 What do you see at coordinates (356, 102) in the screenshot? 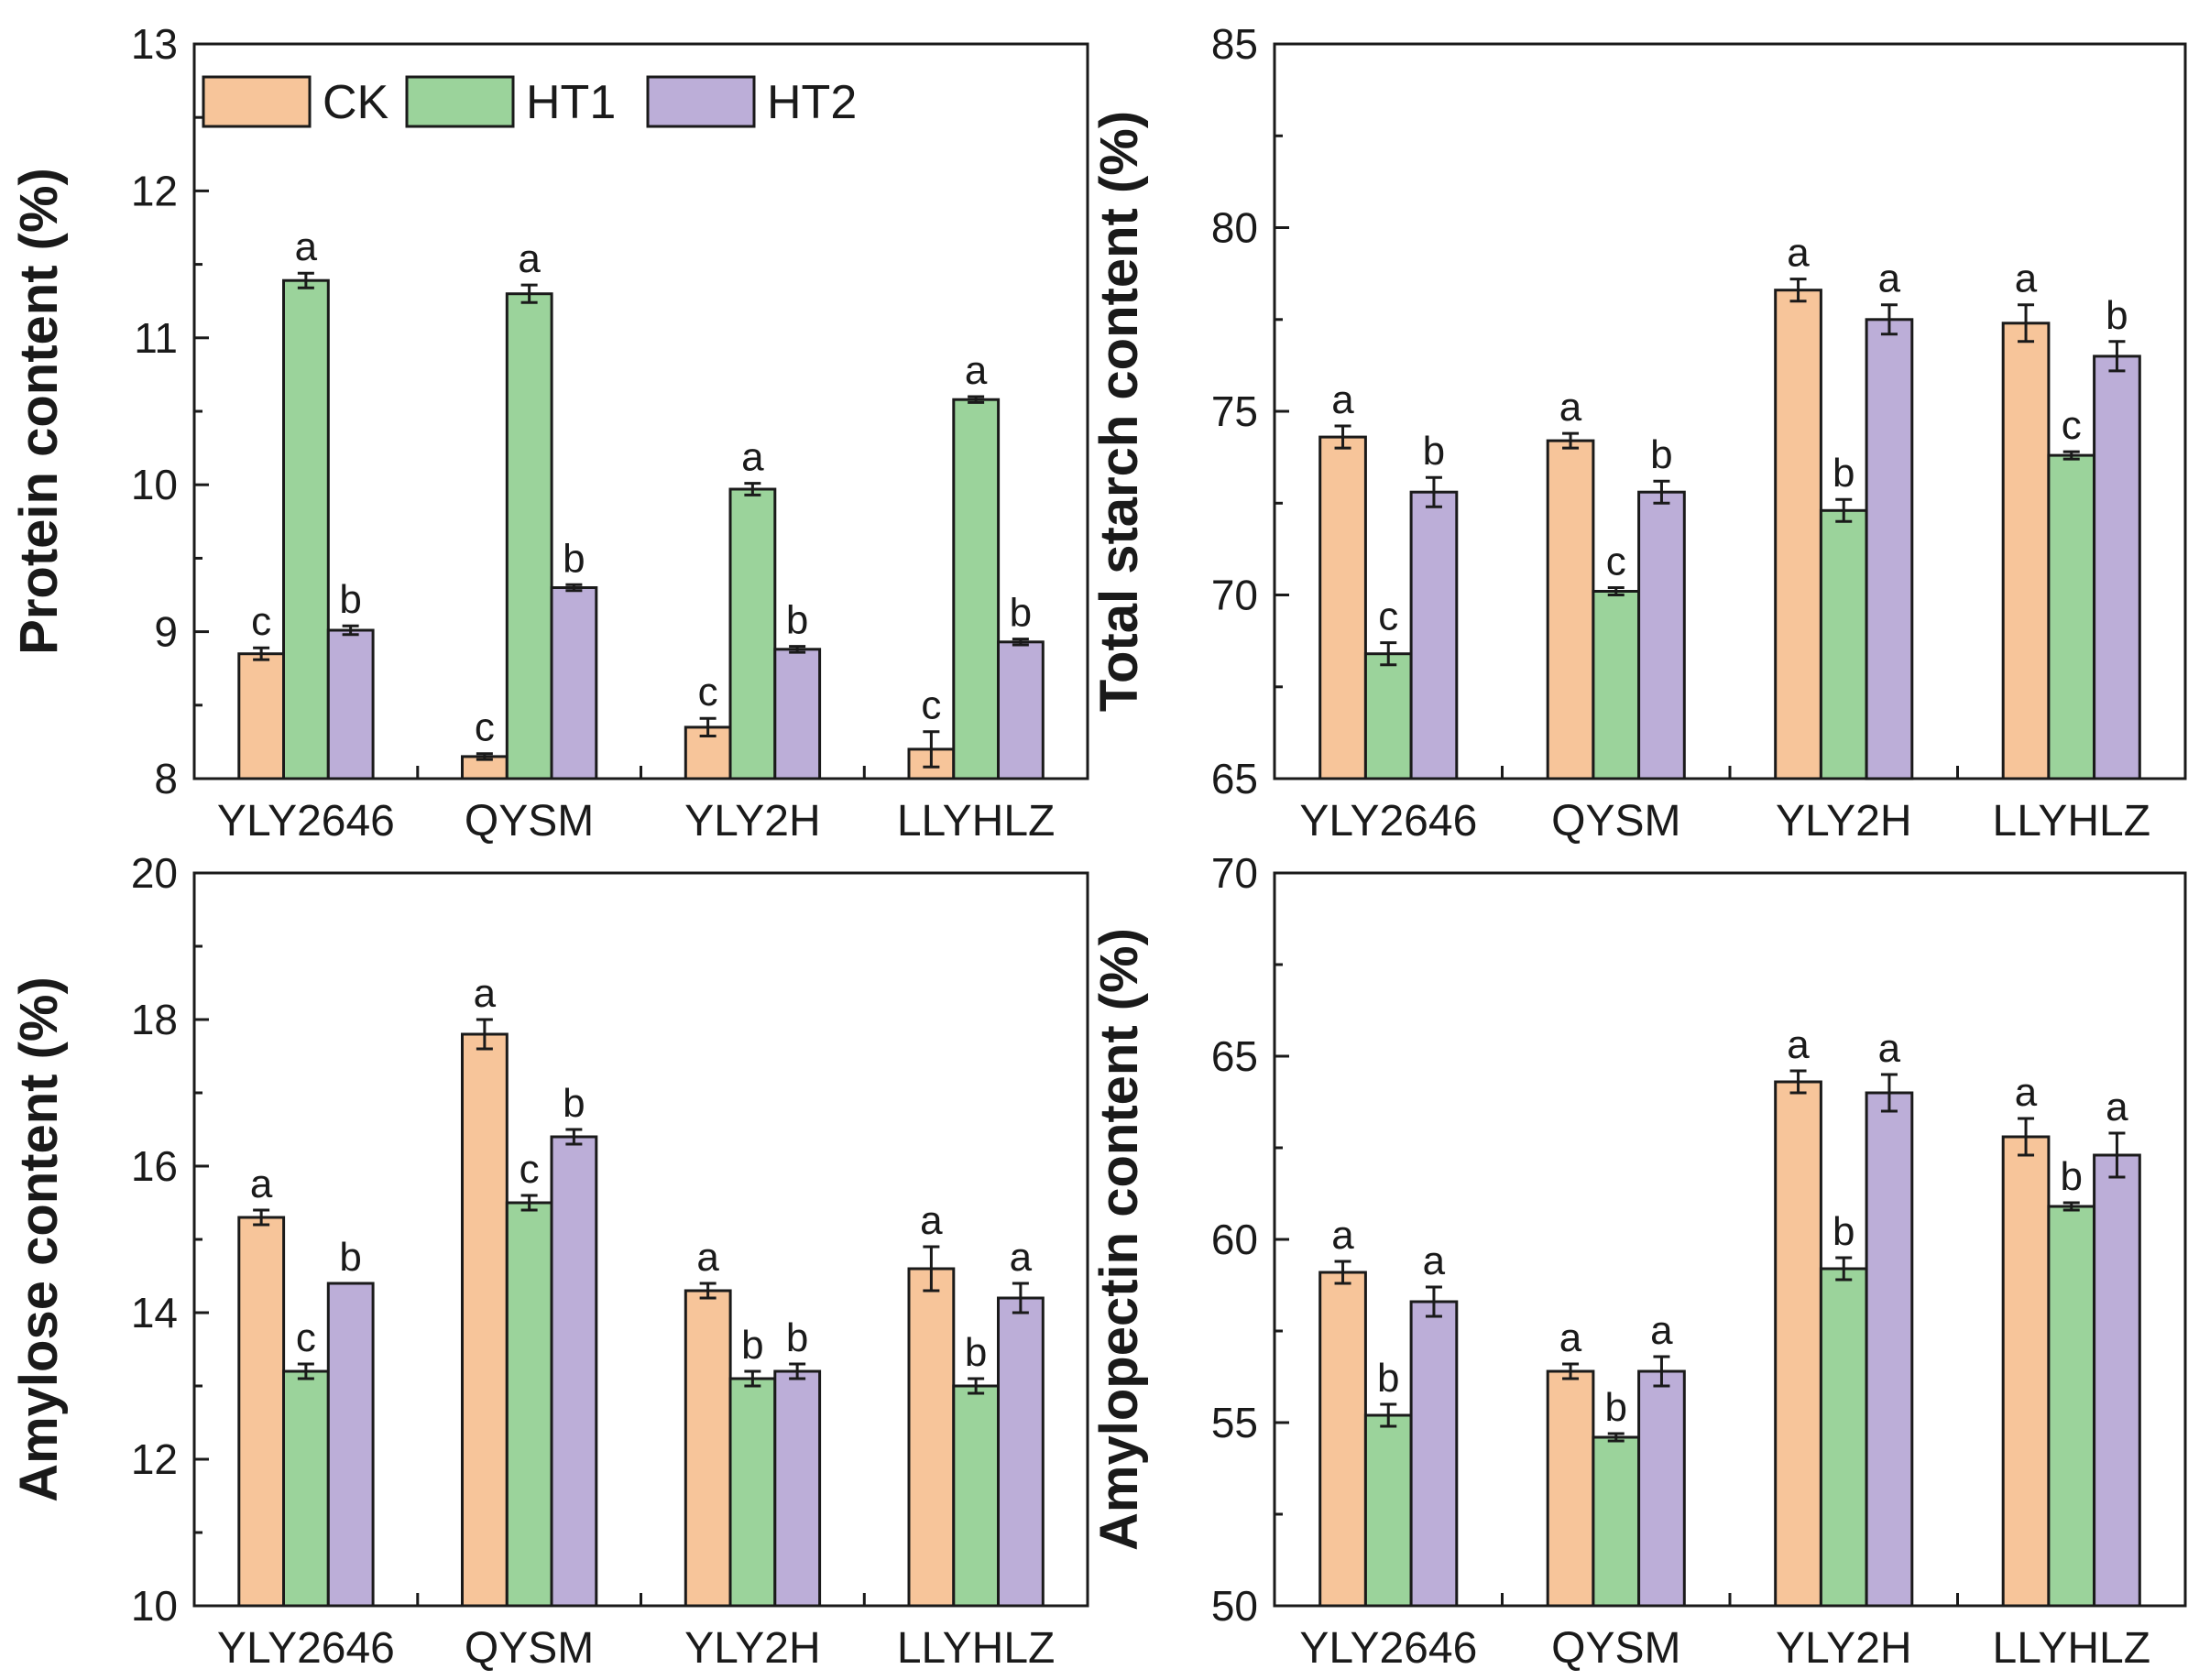
I see `legend-label-ck: CK` at bounding box center [356, 102].